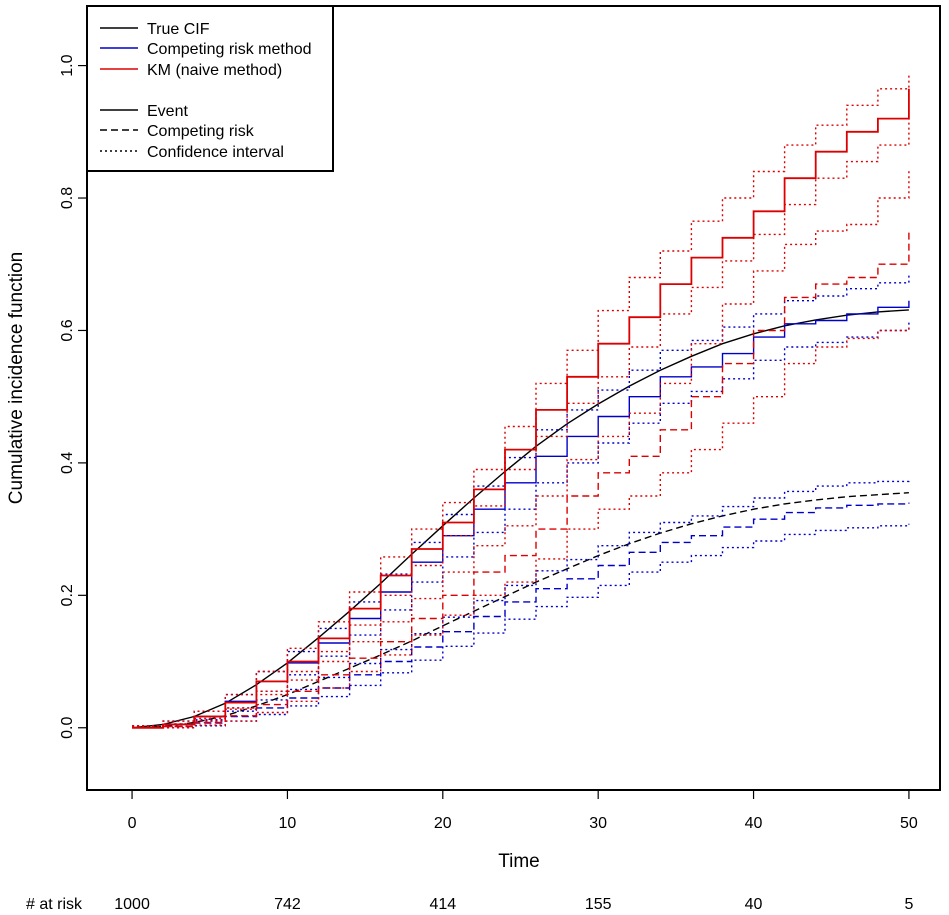 This screenshot has height=915, width=949. I want to click on y-axis-label: Cumulative incidence function, so click(16, 378).